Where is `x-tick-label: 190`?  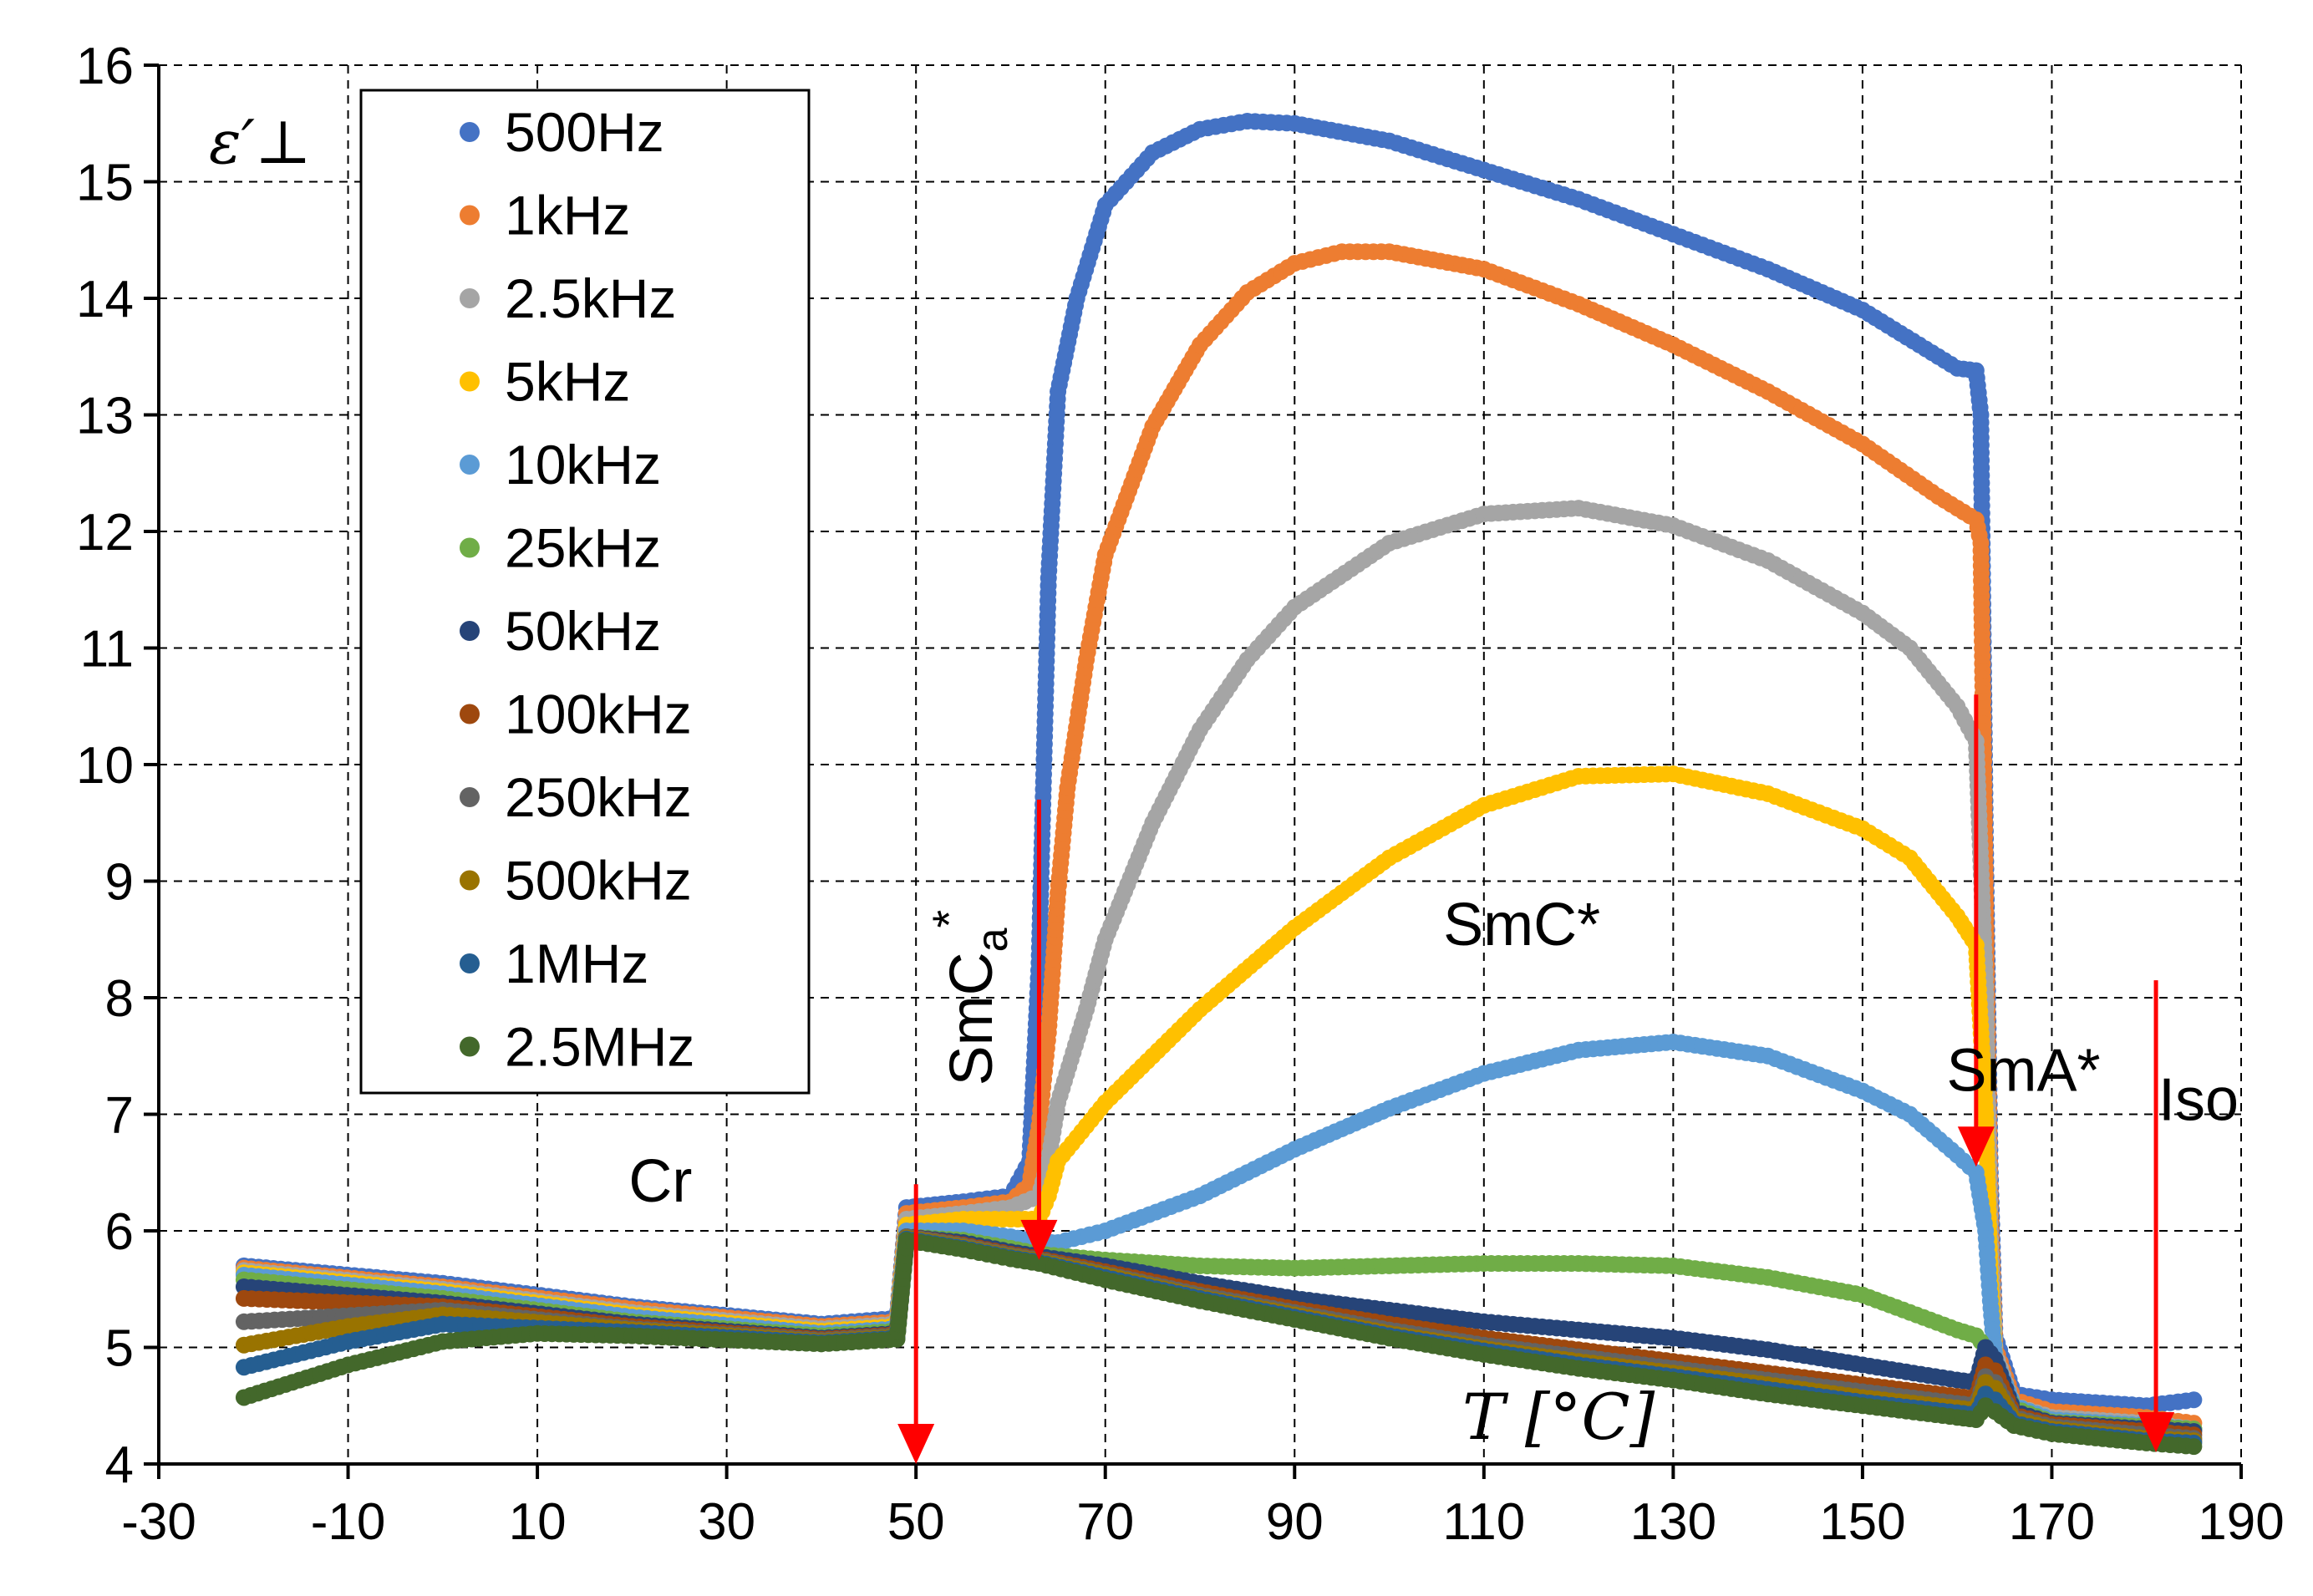
x-tick-label: 190 is located at coordinates (2241, 1522).